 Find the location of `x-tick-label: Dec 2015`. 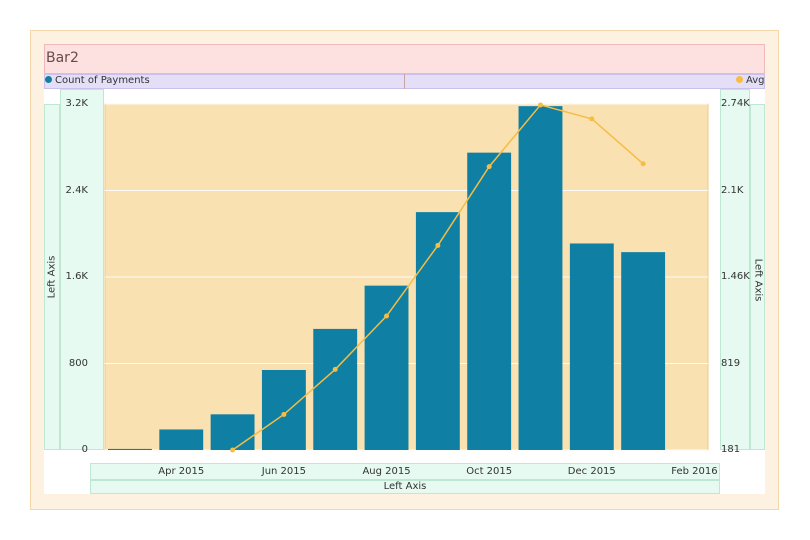

x-tick-label: Dec 2015 is located at coordinates (591, 471).